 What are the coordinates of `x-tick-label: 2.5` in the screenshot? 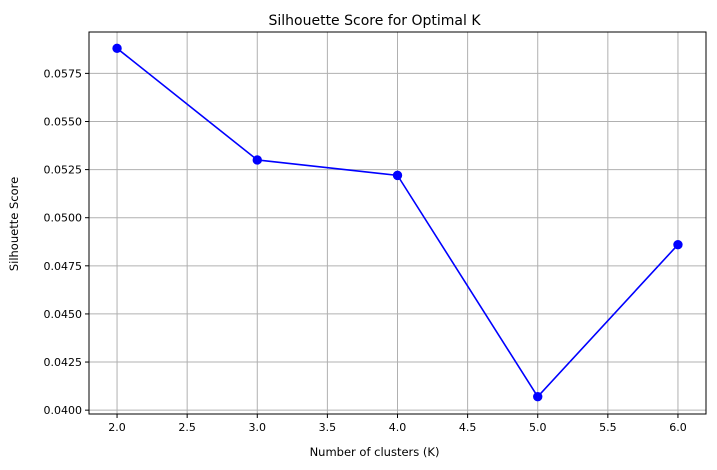 It's located at (187, 427).